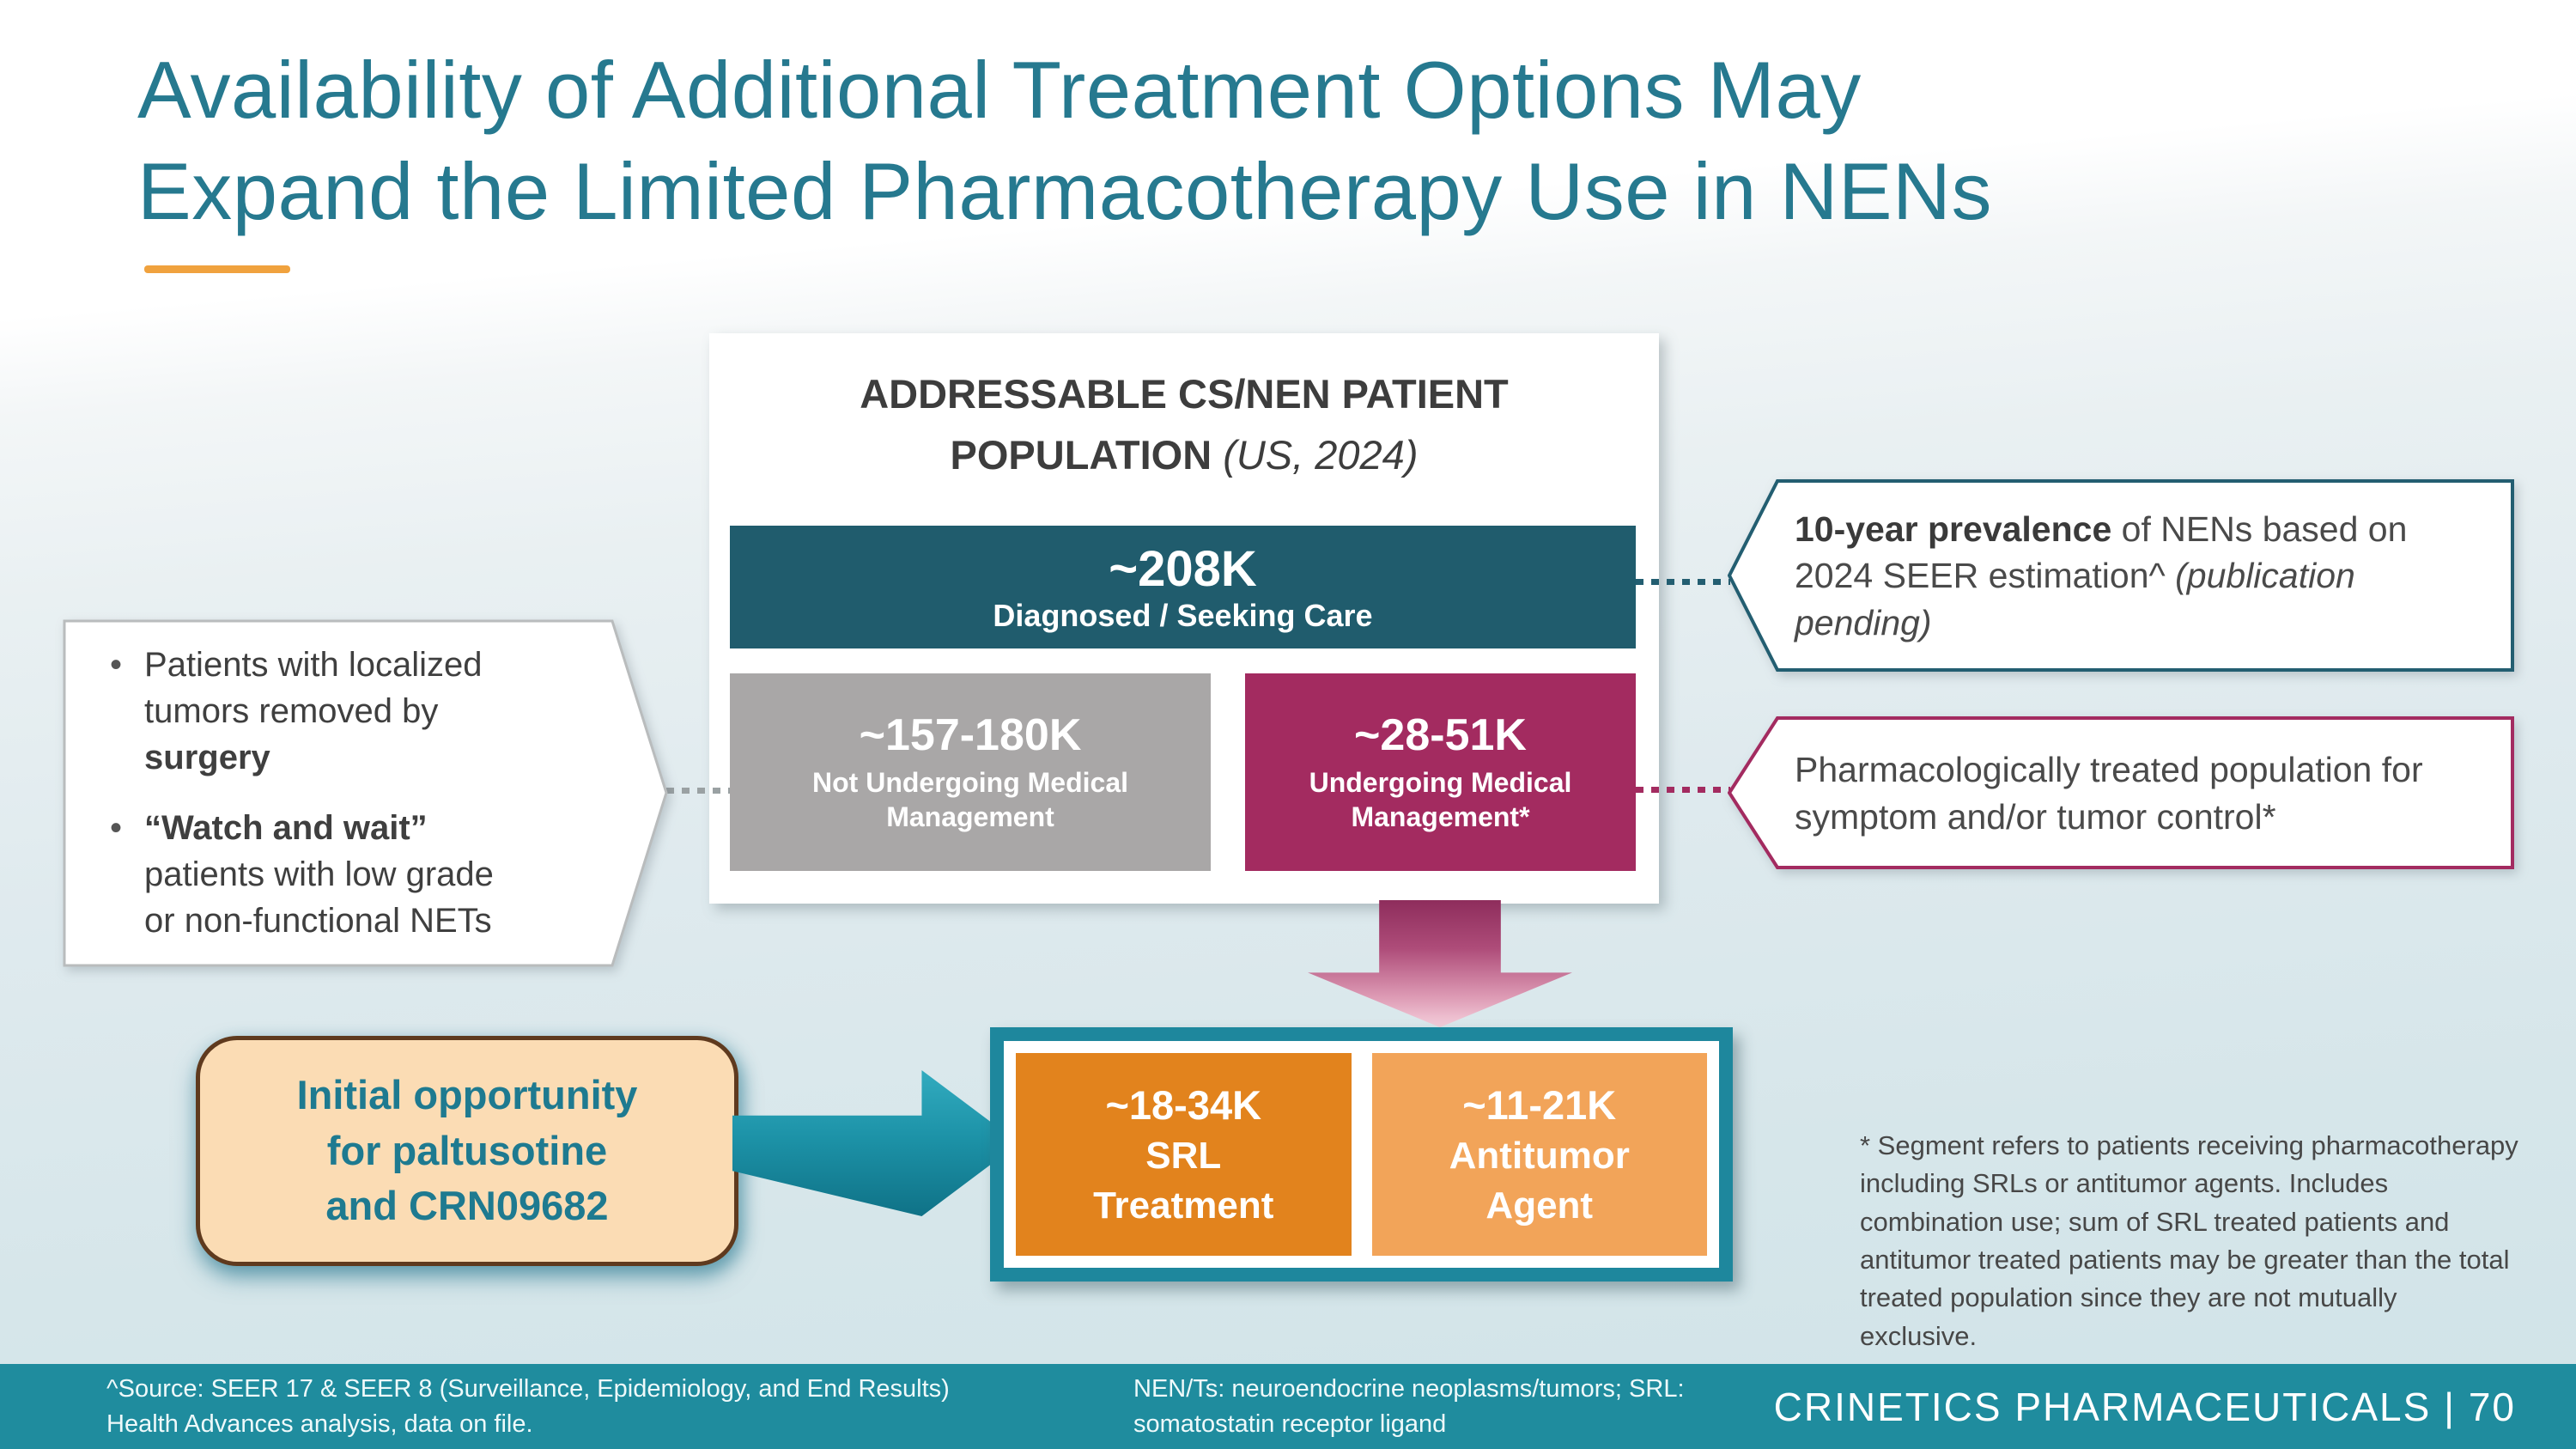 This screenshot has width=2576, height=1449. I want to click on total-diagnosed-label: Diagnosed / Seeking Care, so click(1183, 615).